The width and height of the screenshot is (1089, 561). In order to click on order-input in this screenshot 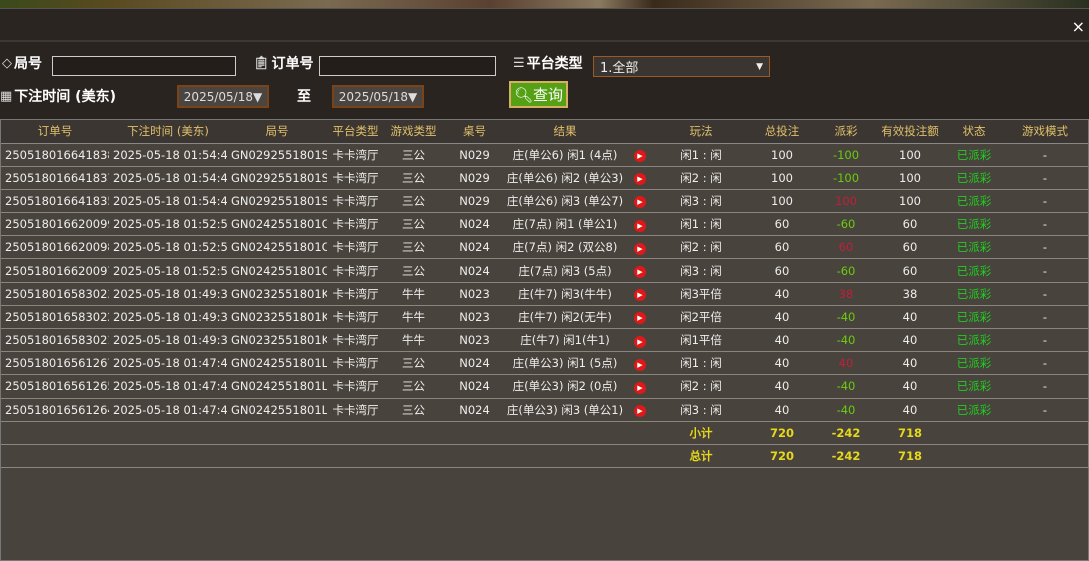, I will do `click(407, 66)`.